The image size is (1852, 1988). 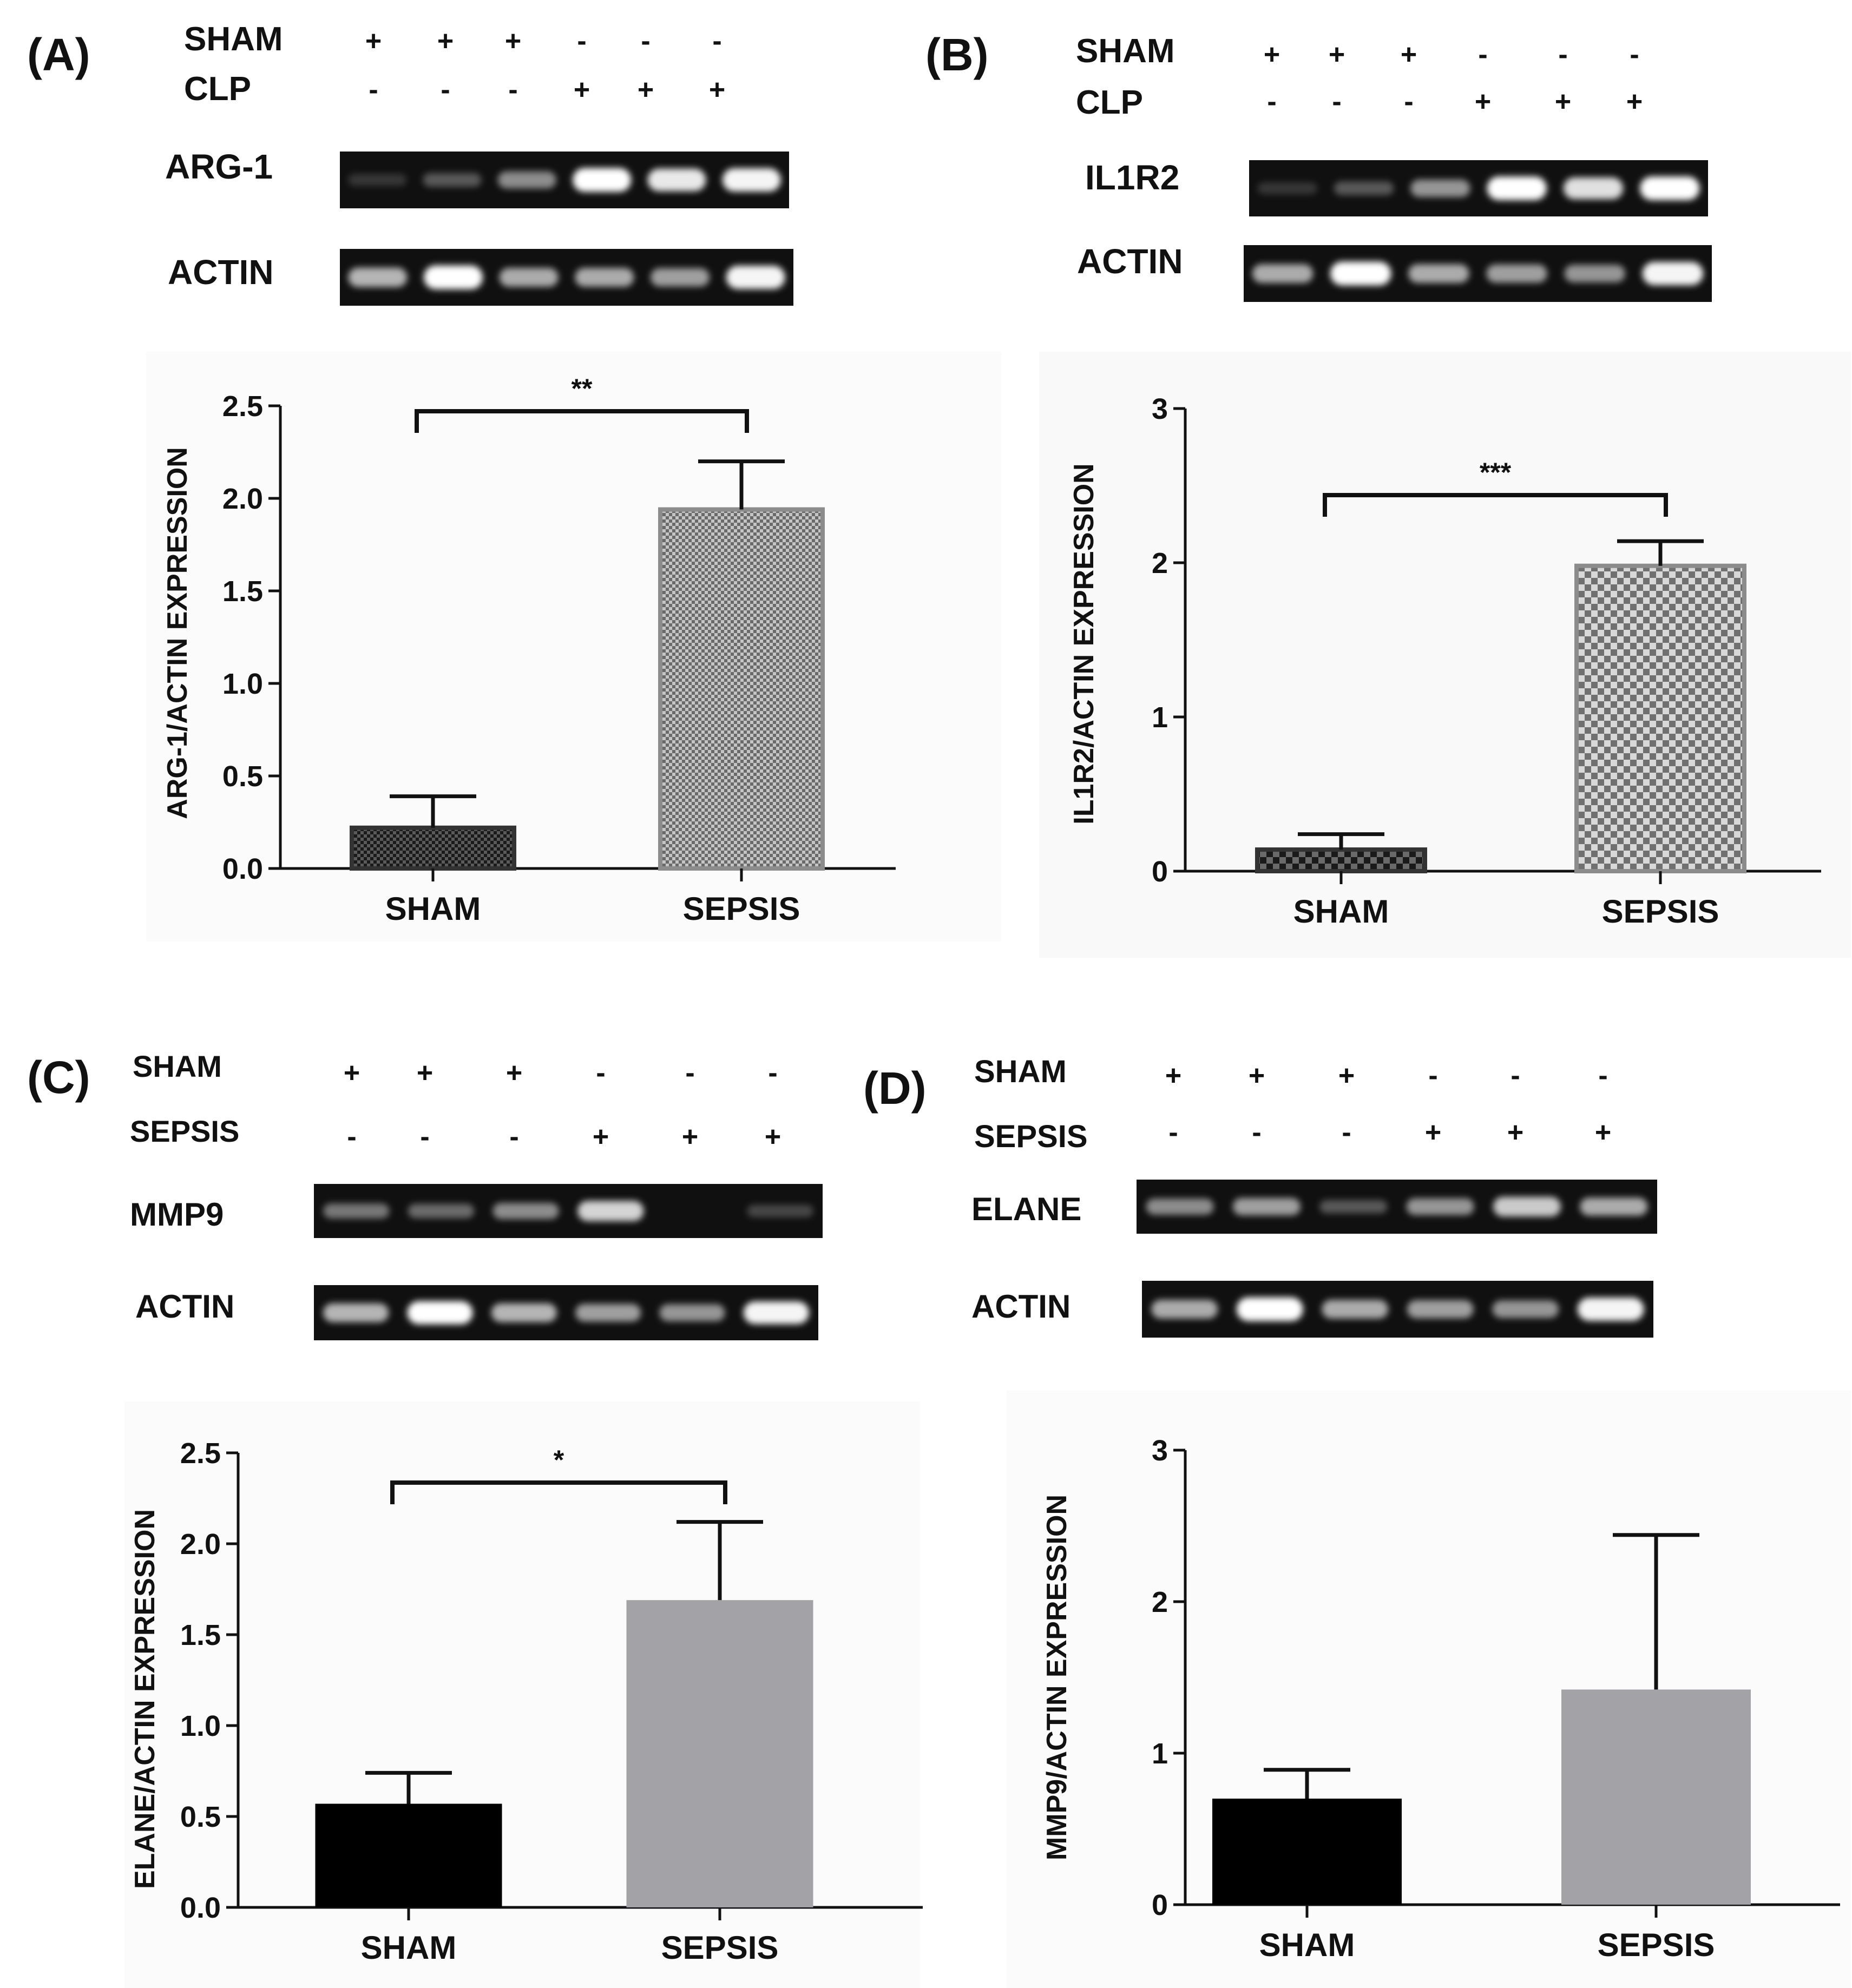 What do you see at coordinates (1160, 1602) in the screenshot?
I see `y-tick-label: 2` at bounding box center [1160, 1602].